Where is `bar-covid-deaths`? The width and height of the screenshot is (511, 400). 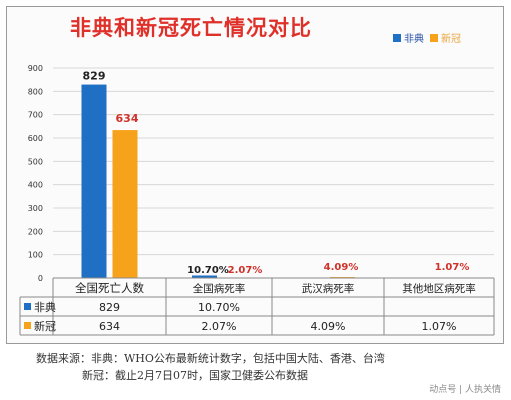
bar-covid-deaths is located at coordinates (125, 204).